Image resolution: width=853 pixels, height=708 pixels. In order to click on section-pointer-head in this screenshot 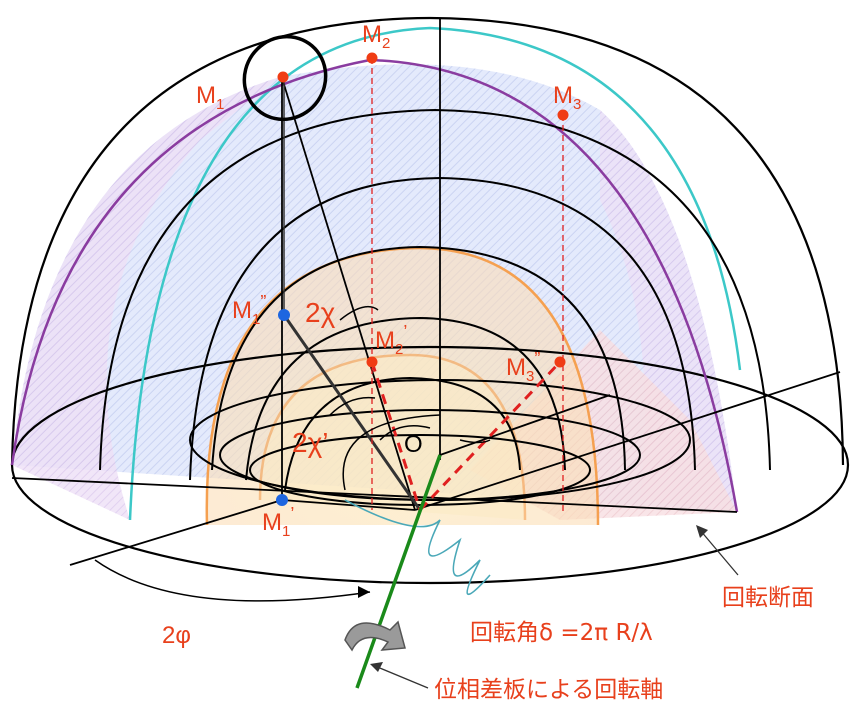, I will do `click(702, 531)`.